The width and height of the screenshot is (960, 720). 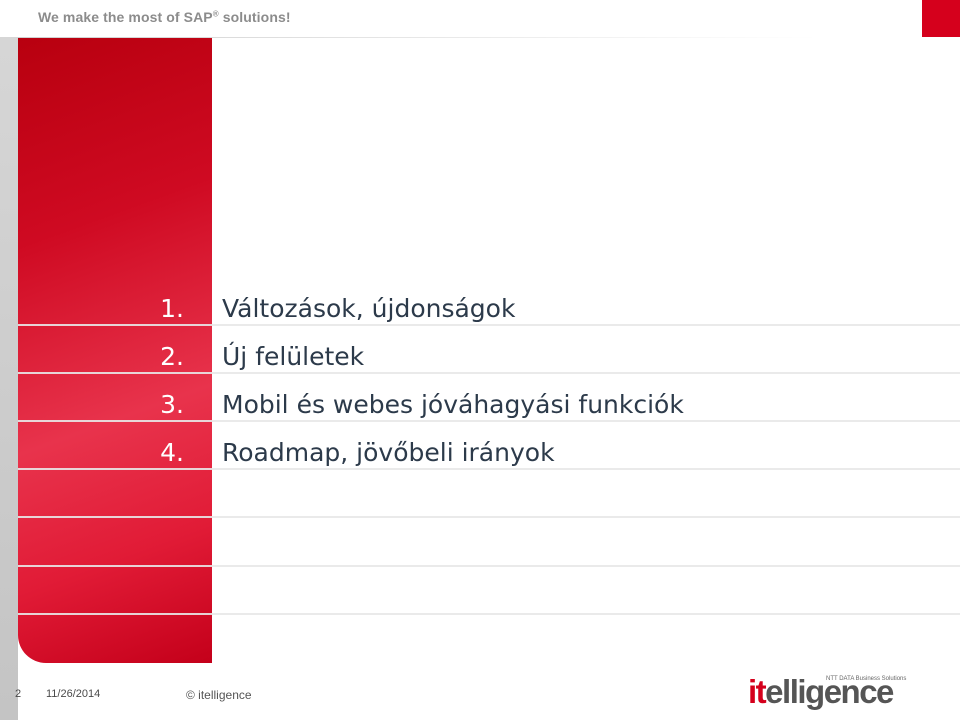 I want to click on agenda-item: 1. Változások, újdonságok, so click(x=480, y=309).